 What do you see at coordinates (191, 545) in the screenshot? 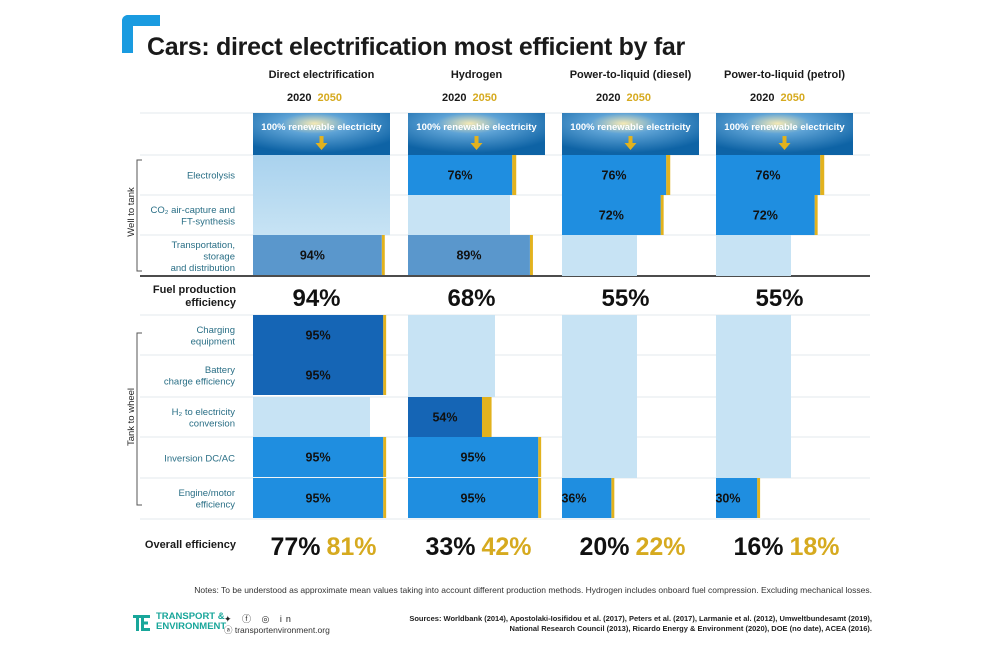
I see `overall-eff-label: Overall efficiency` at bounding box center [191, 545].